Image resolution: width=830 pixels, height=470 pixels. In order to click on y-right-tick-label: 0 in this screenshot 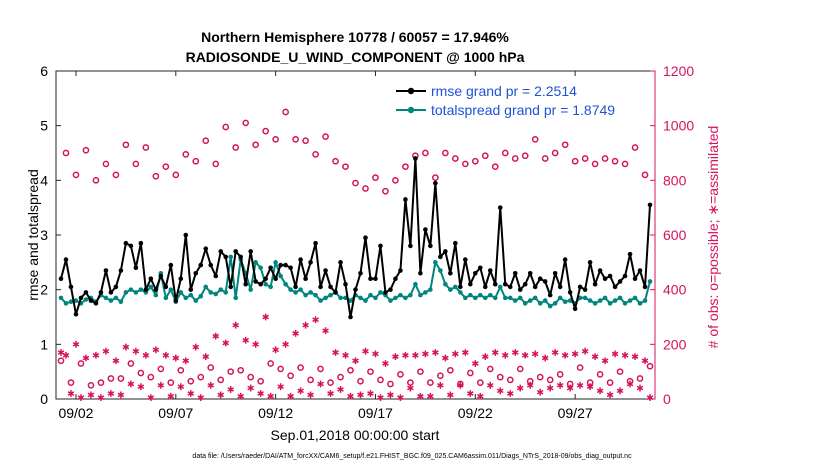, I will do `click(667, 399)`.